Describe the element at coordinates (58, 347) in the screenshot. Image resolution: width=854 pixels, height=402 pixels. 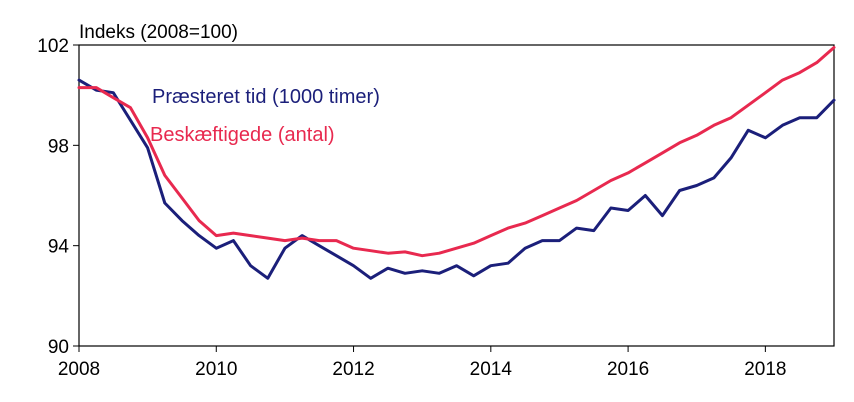
I see `y-tick-label: 90` at that location.